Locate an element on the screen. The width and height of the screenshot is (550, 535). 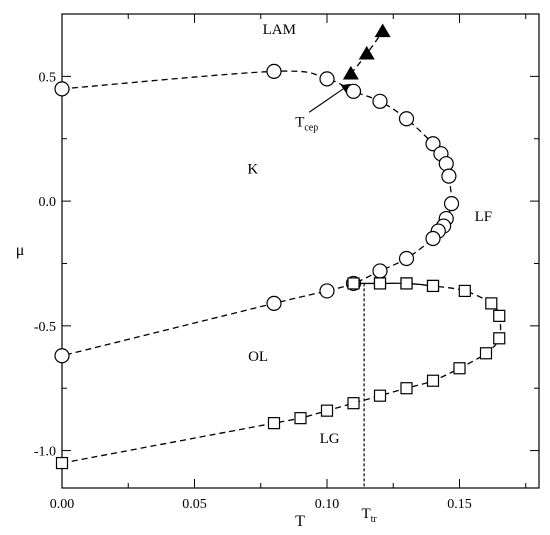
region-label: LG is located at coordinates (330, 439).